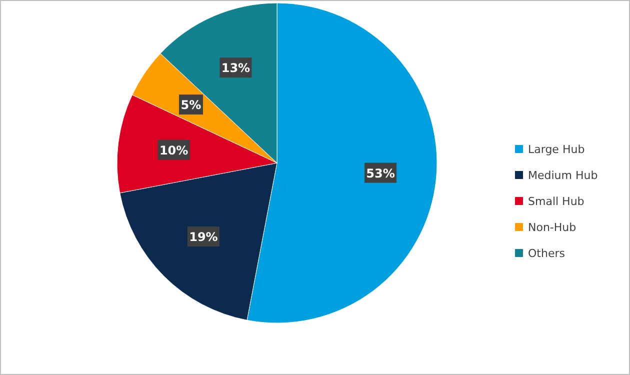 The image size is (630, 375). I want to click on data-label: 10%, so click(173, 150).